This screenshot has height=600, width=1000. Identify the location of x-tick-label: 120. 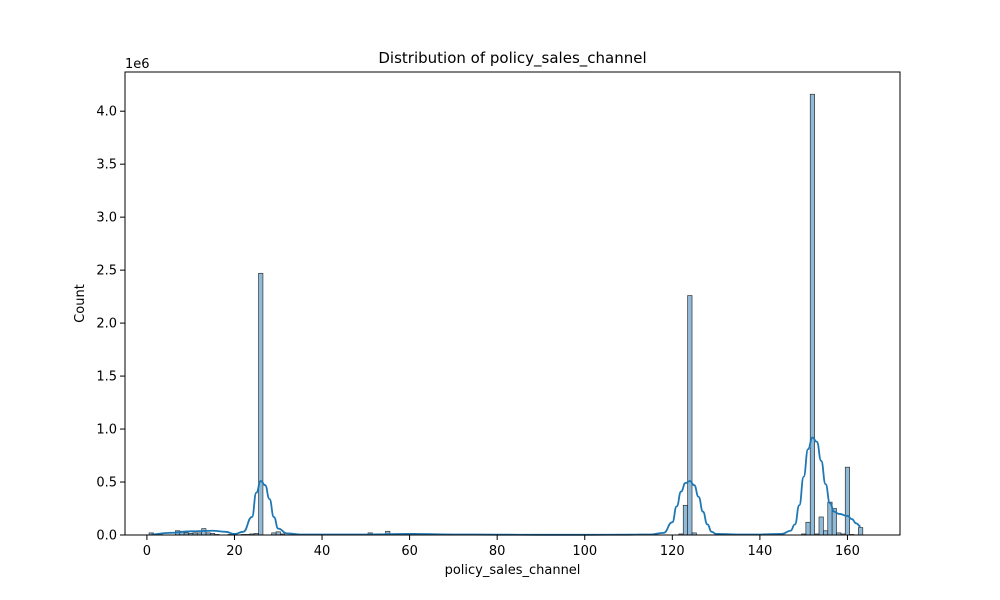
(672, 551).